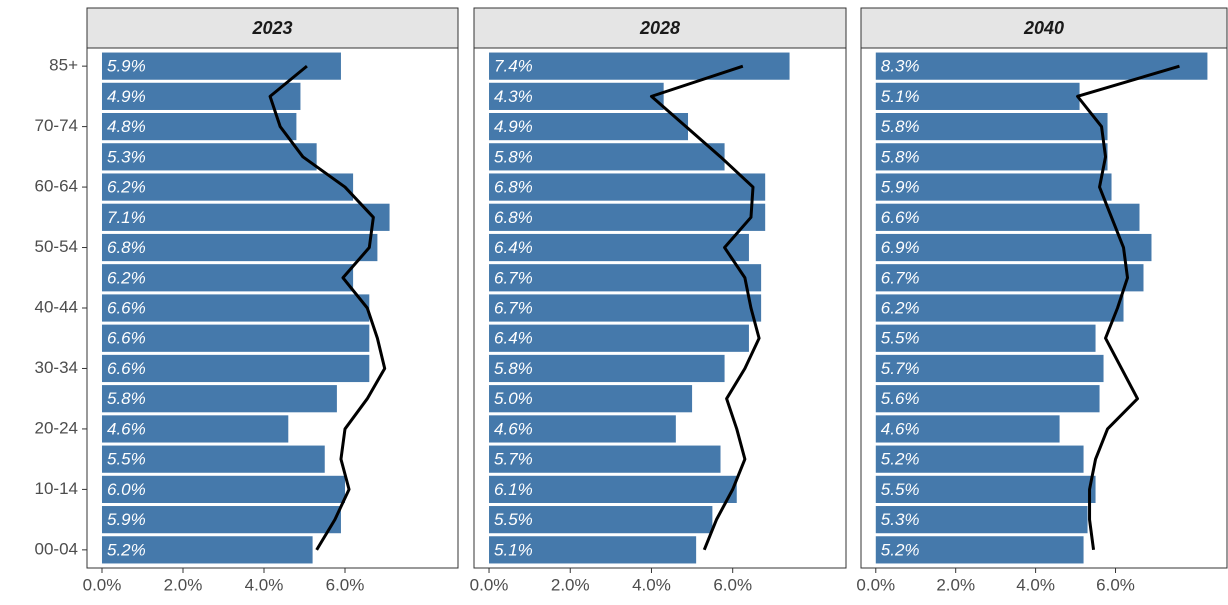 The width and height of the screenshot is (1228, 605). What do you see at coordinates (513, 398) in the screenshot?
I see `value-label: 5.0%` at bounding box center [513, 398].